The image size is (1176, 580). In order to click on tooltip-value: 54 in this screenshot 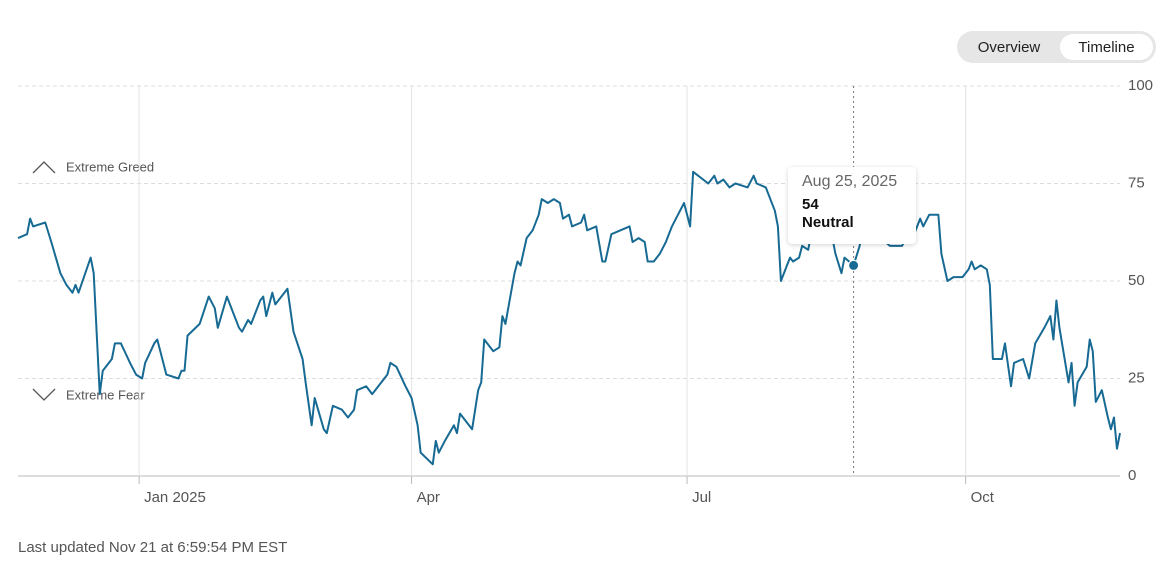, I will do `click(810, 204)`.